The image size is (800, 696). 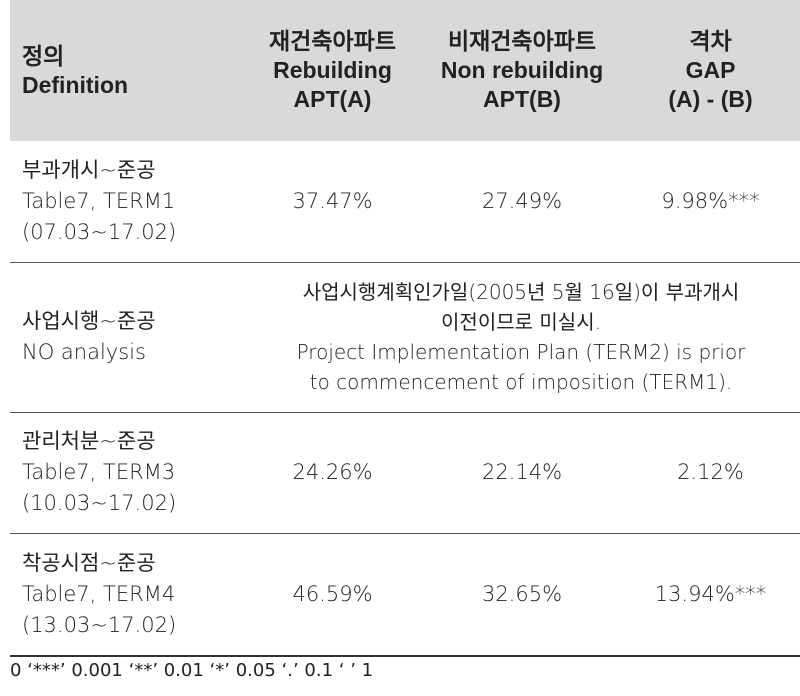 What do you see at coordinates (332, 70) in the screenshot?
I see `header-rebuilding: 재건축아파트 Rebuilding APT(A)` at bounding box center [332, 70].